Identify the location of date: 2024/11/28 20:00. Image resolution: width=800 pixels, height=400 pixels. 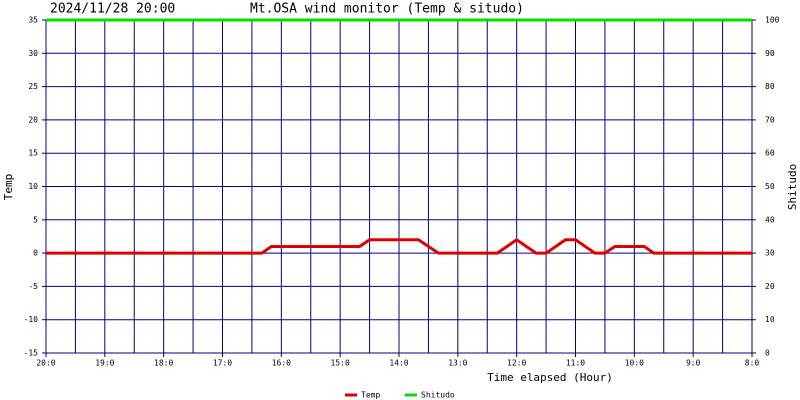
(112, 9).